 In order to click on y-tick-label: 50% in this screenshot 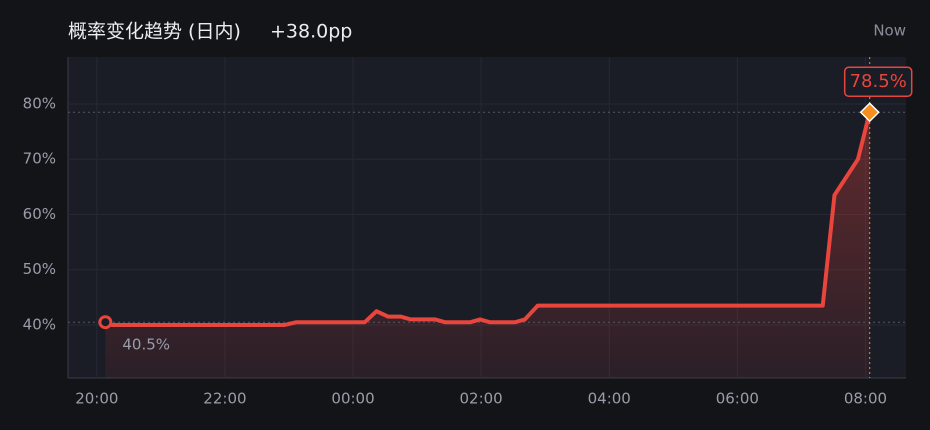, I will do `click(39, 269)`.